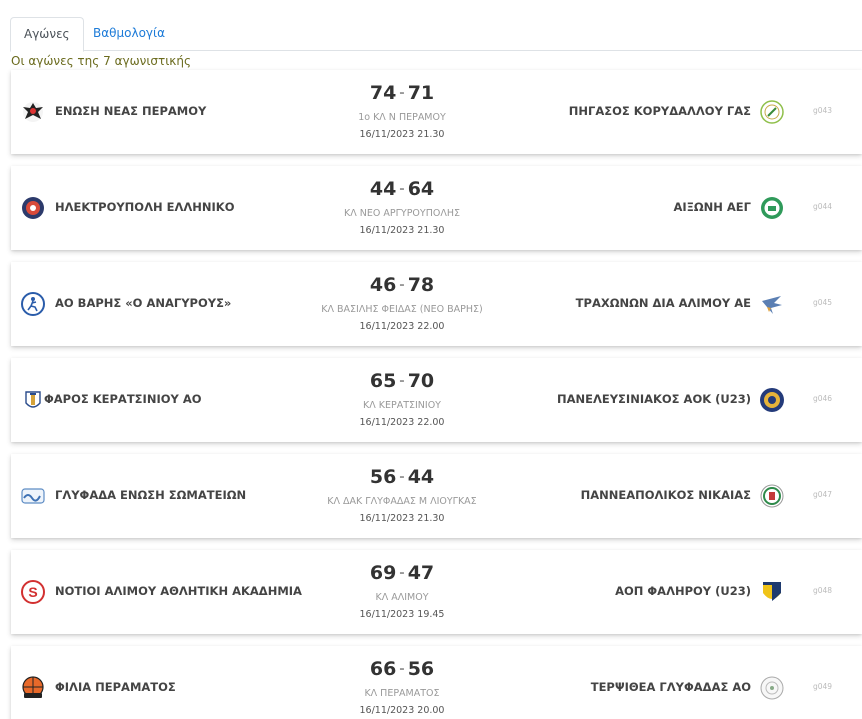 This screenshot has width=862, height=719. Describe the element at coordinates (670, 687) in the screenshot. I see `away-team-name: ΤΕΡΨΙΘΕΑ ΓΛΥΦΑΔΑΣ ΑΟ` at that location.